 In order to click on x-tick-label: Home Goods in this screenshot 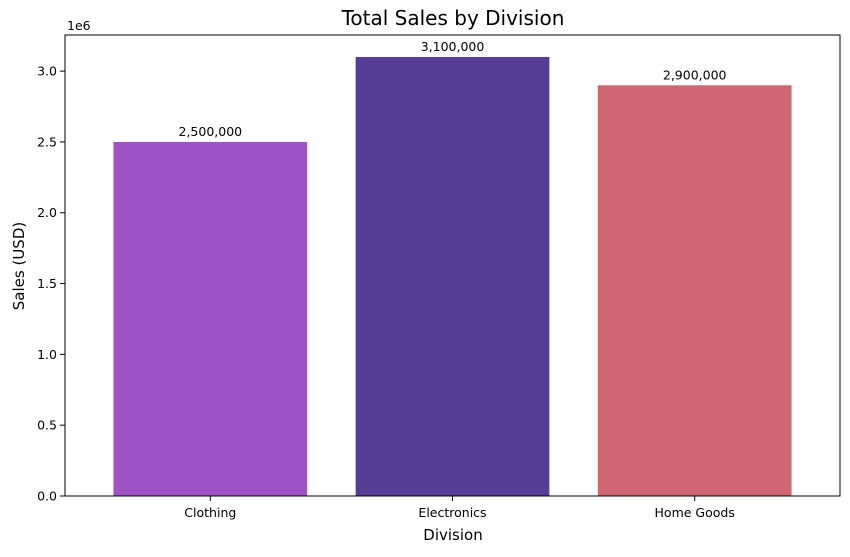, I will do `click(695, 512)`.